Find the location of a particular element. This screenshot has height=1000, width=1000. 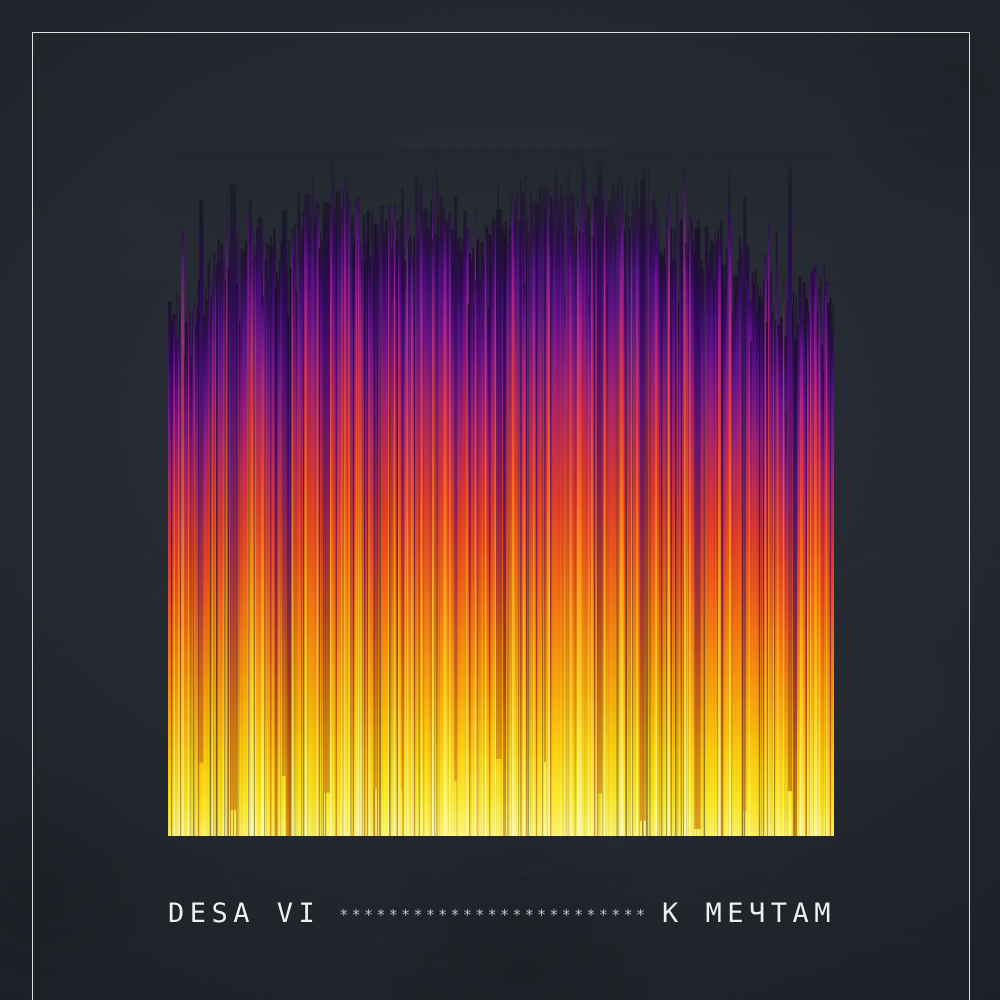

spectrogram-dark-channel is located at coordinates (284, 493).